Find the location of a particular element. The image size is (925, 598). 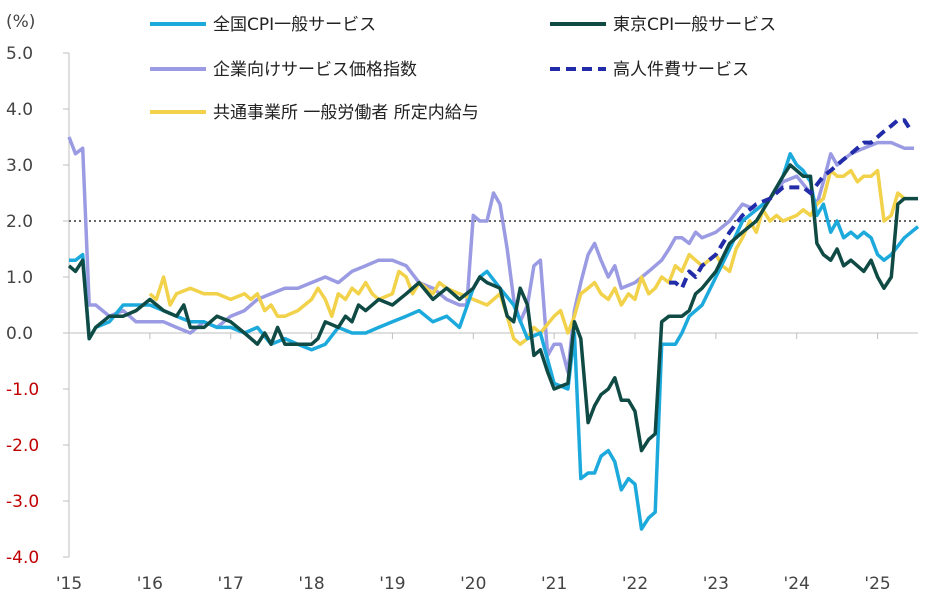

x-tick-label: '25 is located at coordinates (877, 584).